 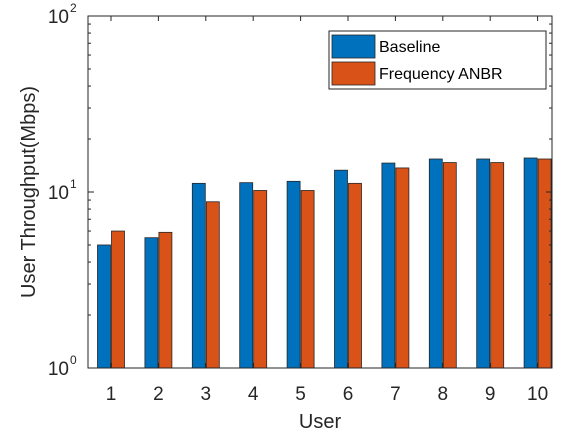 What do you see at coordinates (111, 394) in the screenshot?
I see `x-tick-label-1: 1` at bounding box center [111, 394].